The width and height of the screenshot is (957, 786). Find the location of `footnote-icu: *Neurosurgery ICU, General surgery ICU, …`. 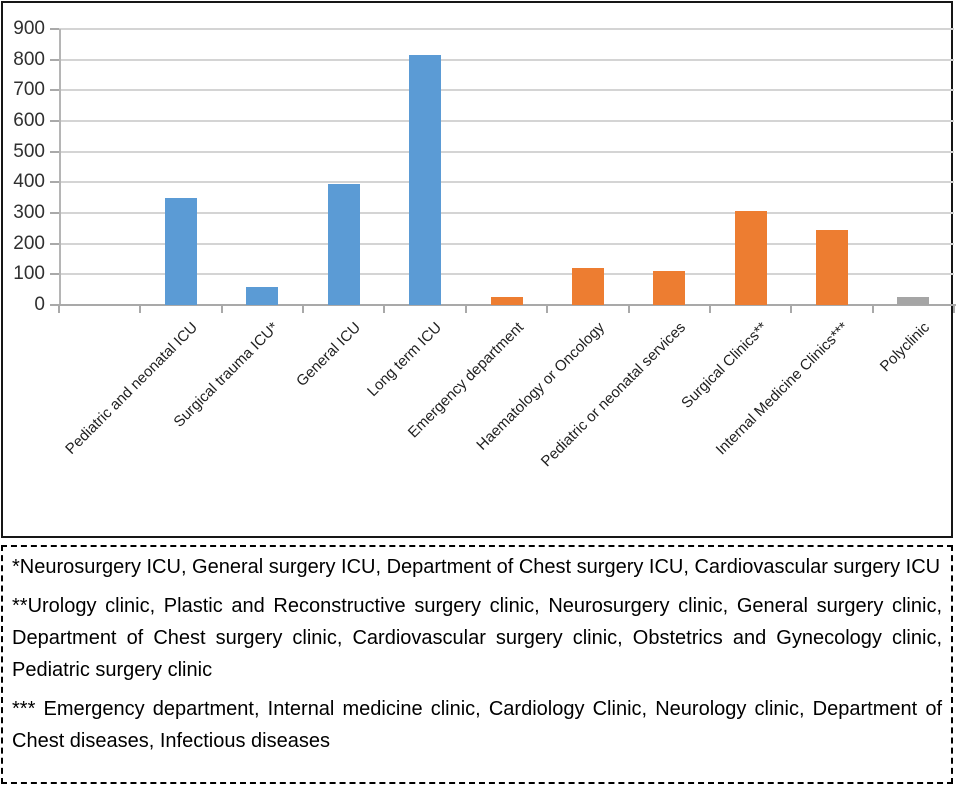

footnote-icu: *Neurosurgery ICU, General surgery ICU, … is located at coordinates (476, 567).